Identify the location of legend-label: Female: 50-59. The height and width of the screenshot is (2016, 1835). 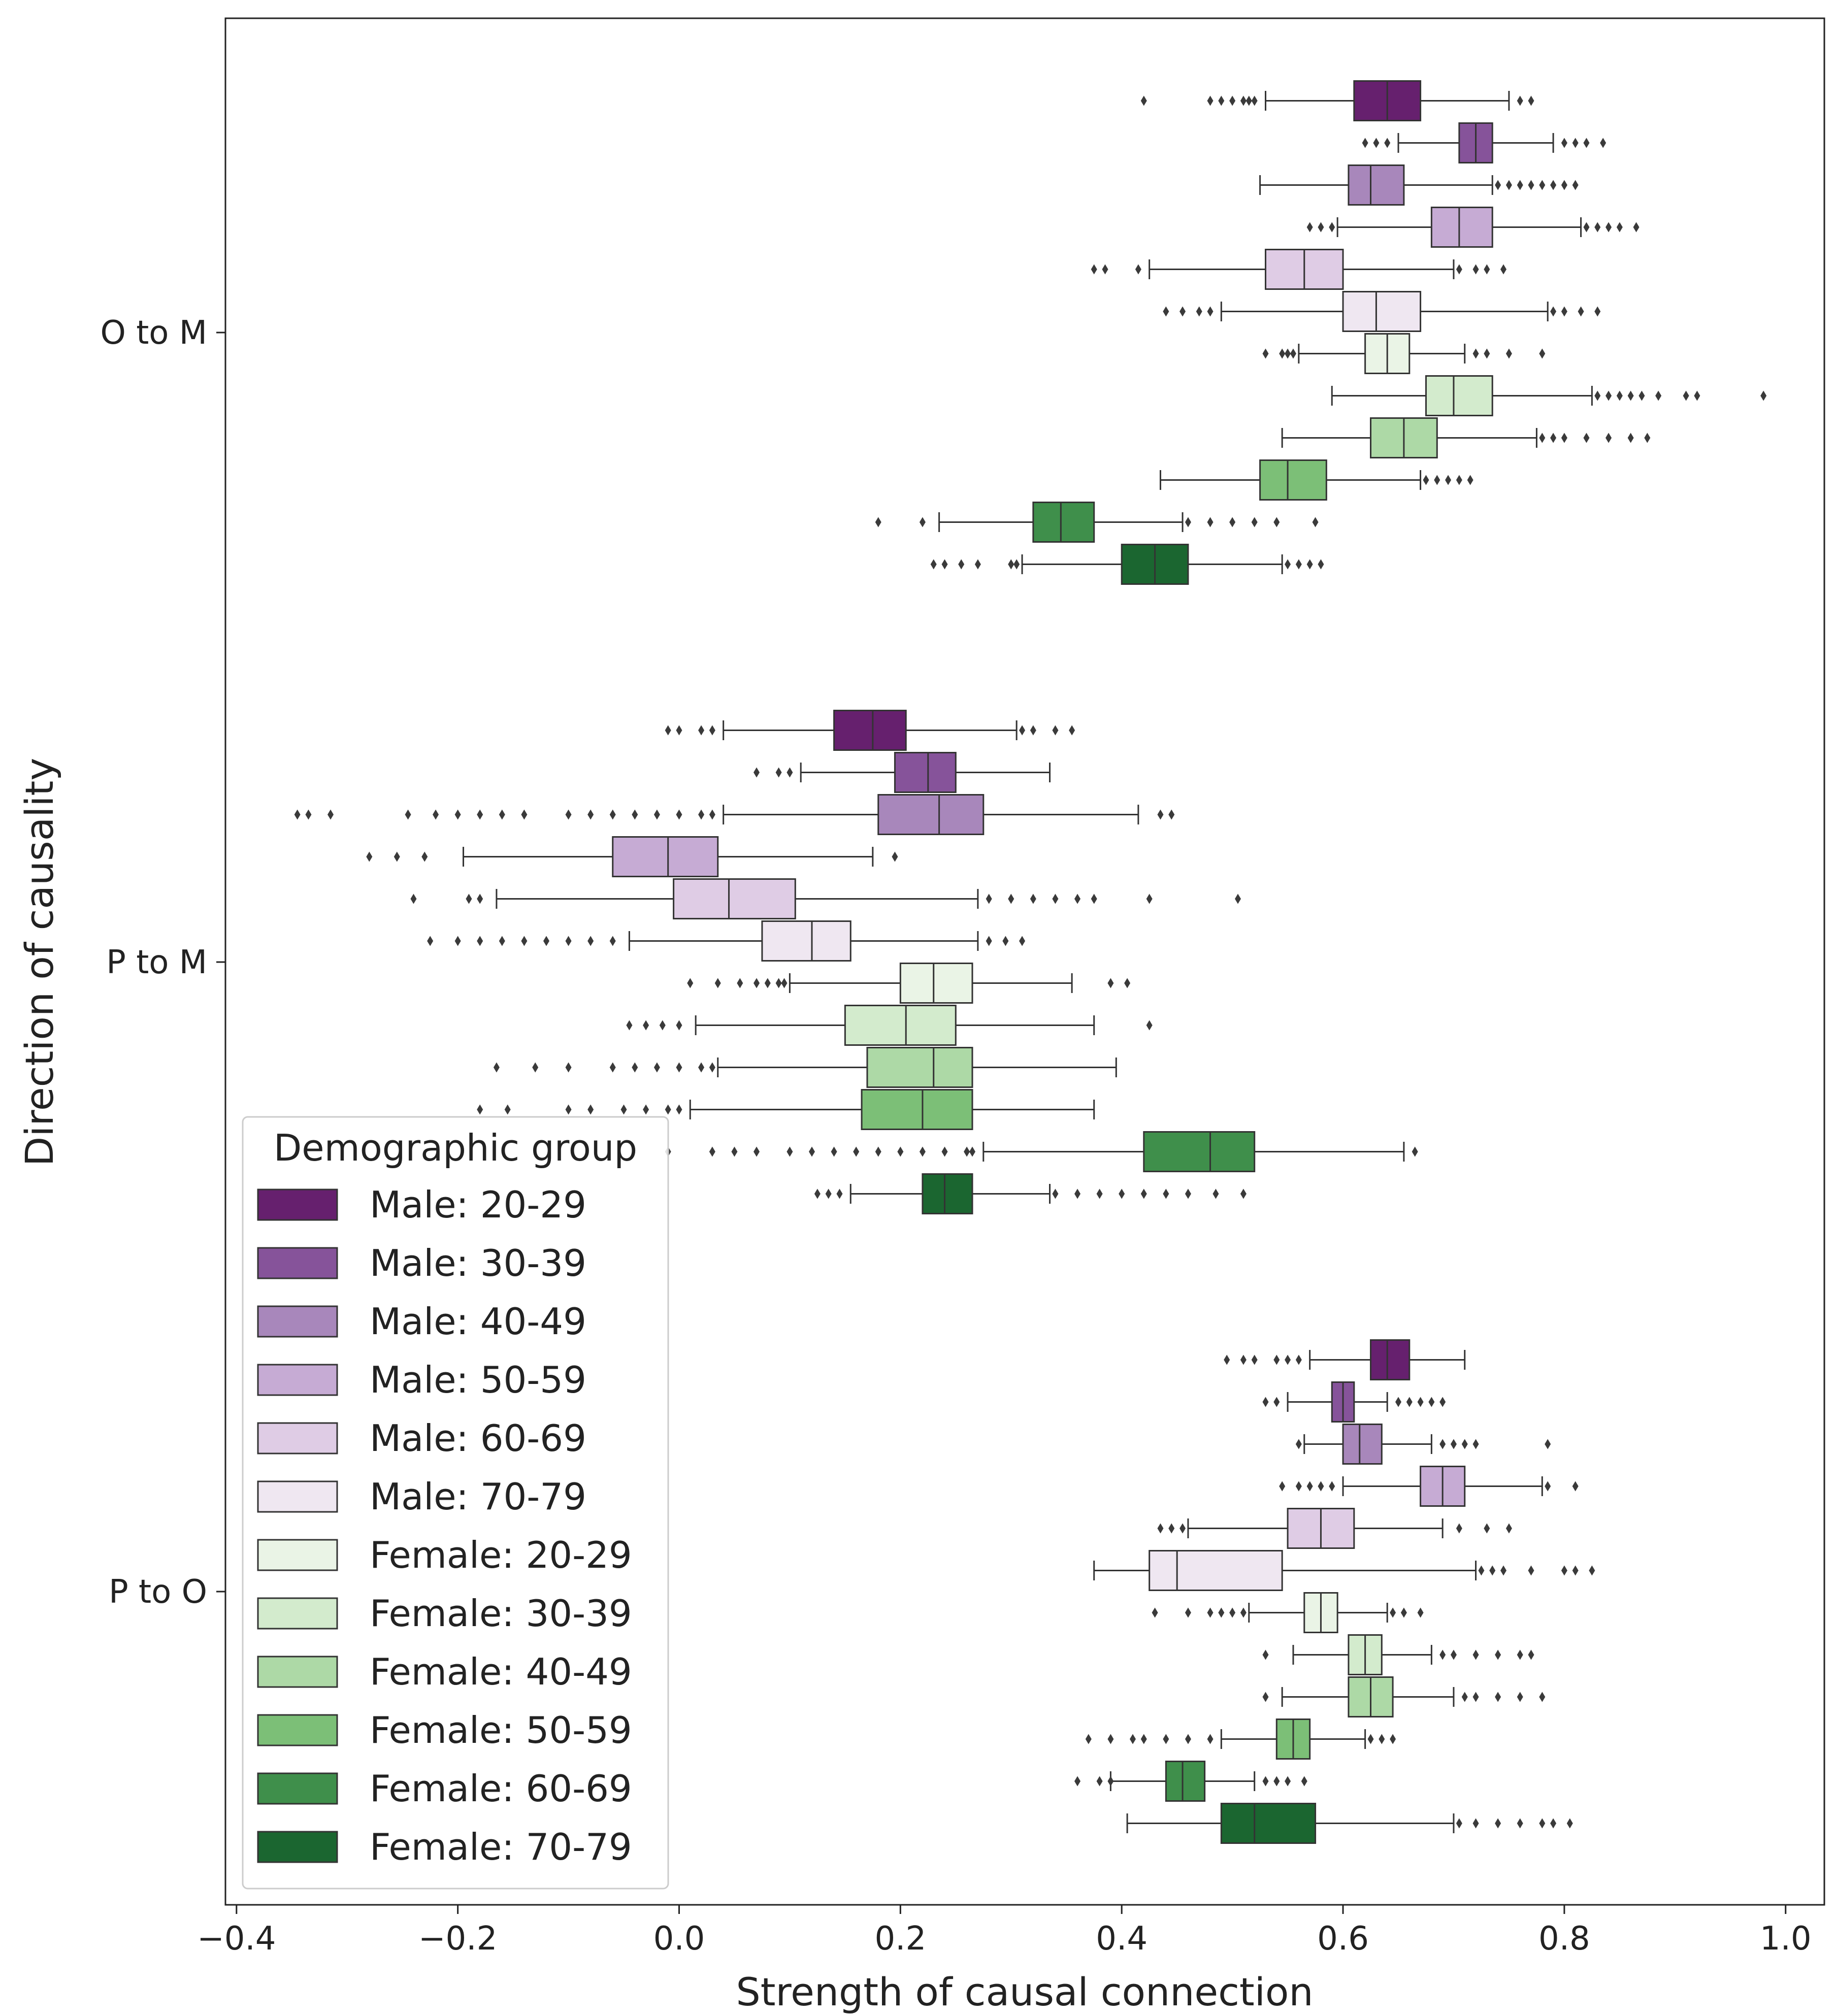
(501, 1730).